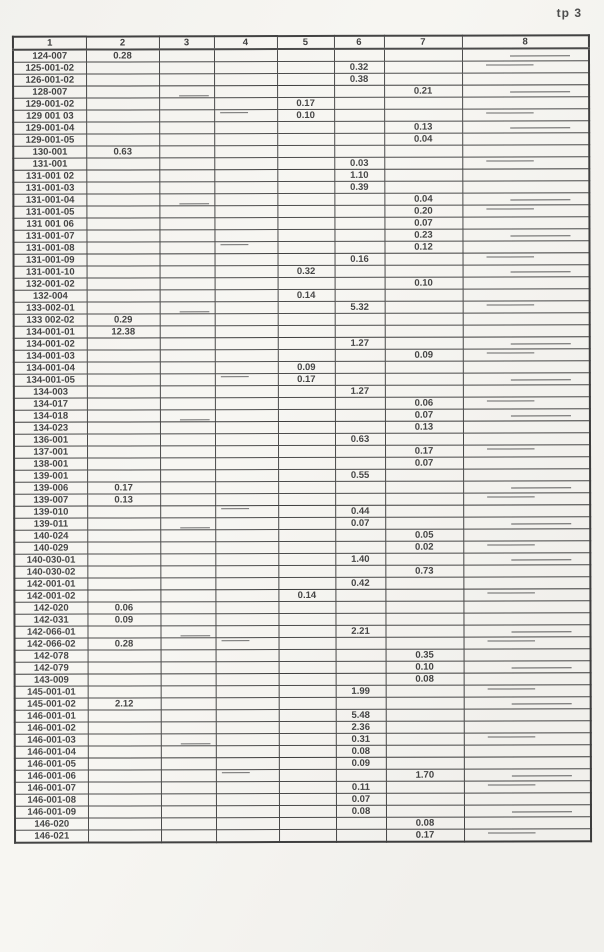 Image resolution: width=604 pixels, height=952 pixels. Describe the element at coordinates (52, 836) in the screenshot. I see `row-id-cell: 146-021` at that location.